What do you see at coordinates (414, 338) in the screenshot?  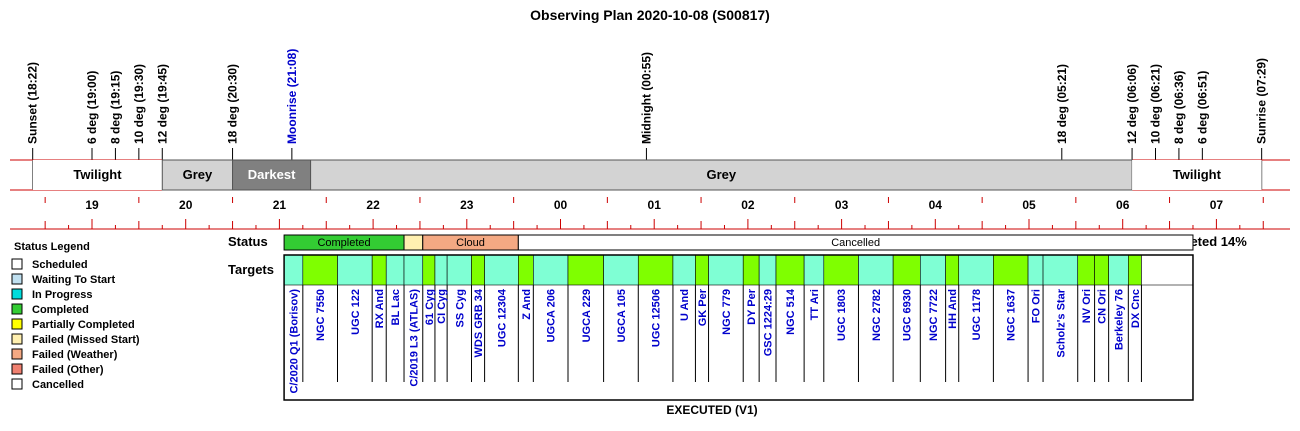 I see `target-label: C/2019 L3 (ATLAS)` at bounding box center [414, 338].